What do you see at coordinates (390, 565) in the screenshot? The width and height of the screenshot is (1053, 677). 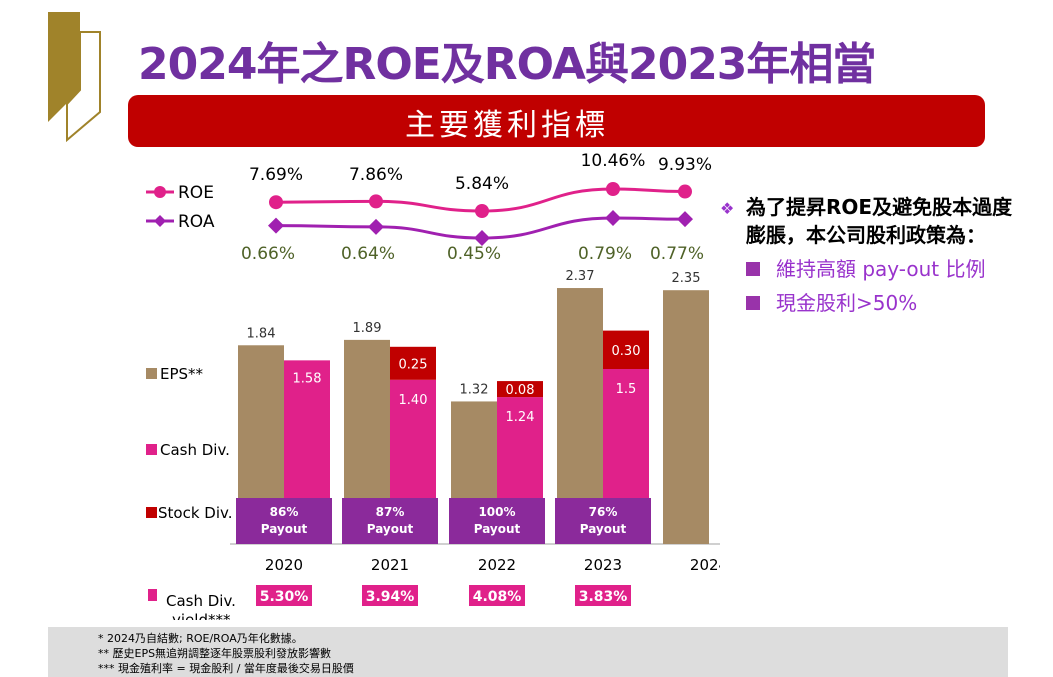 I see `year-label: 2021` at bounding box center [390, 565].